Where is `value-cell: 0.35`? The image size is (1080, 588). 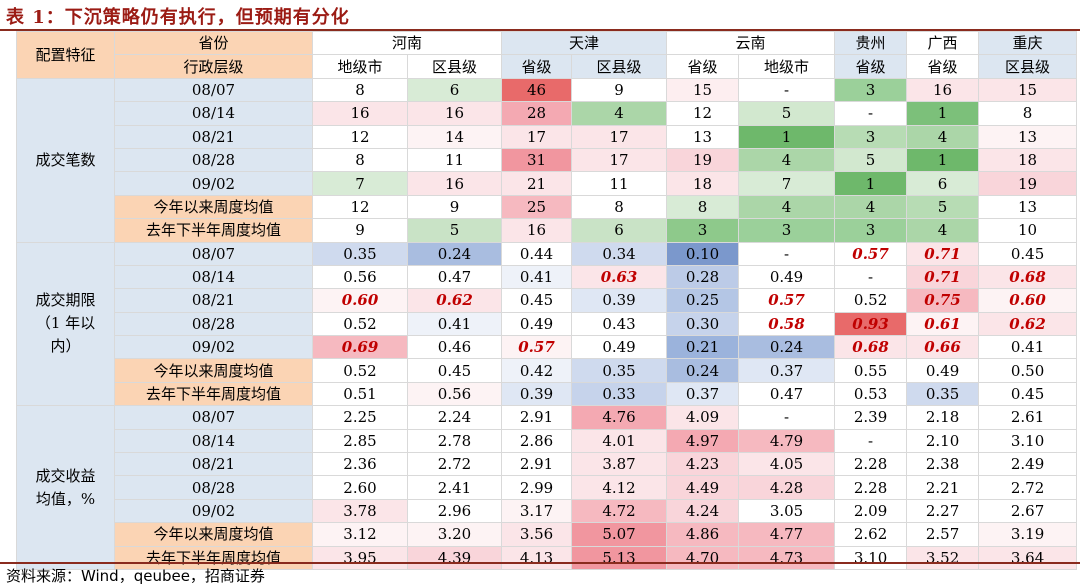 value-cell: 0.35 is located at coordinates (943, 394).